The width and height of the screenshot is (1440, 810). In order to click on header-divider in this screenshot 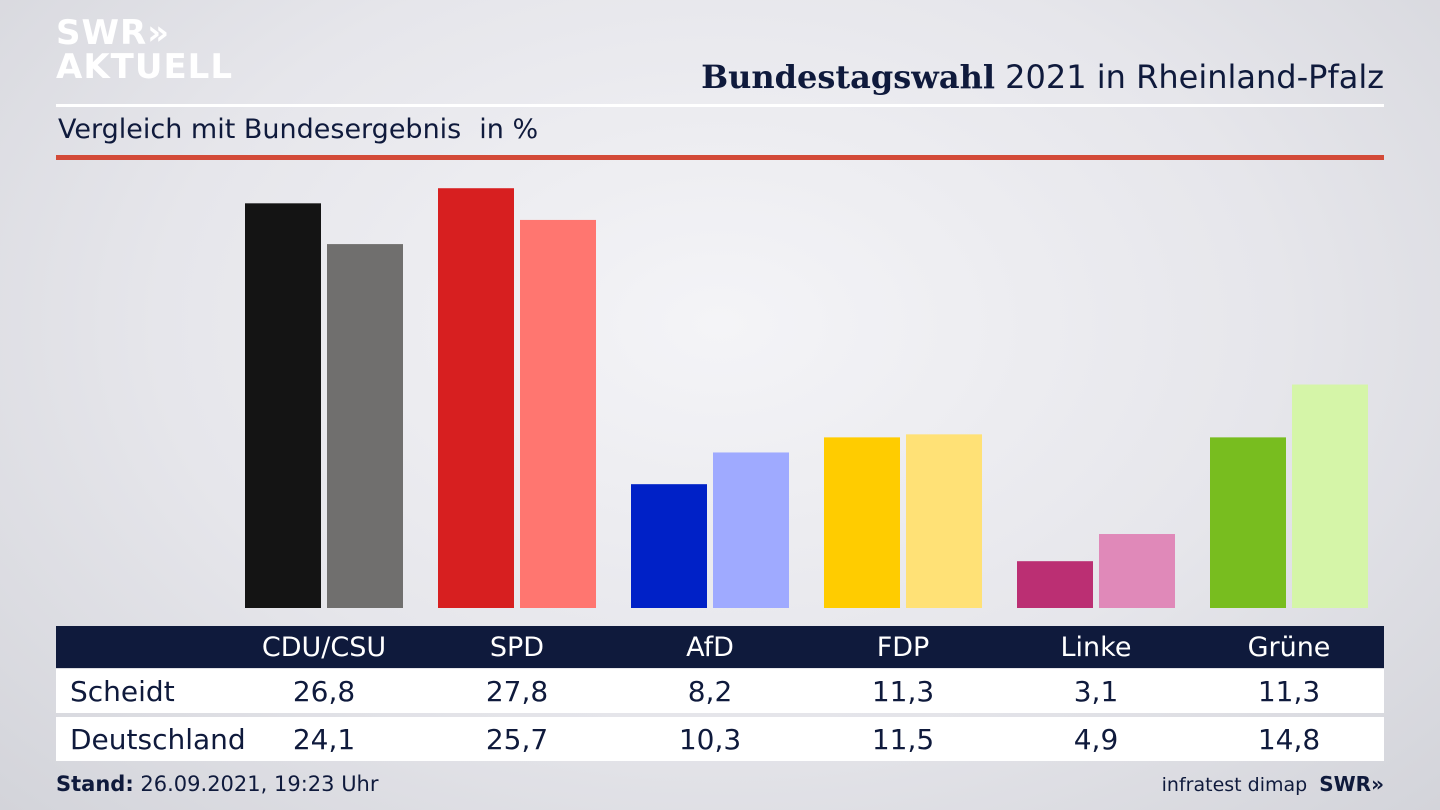, I will do `click(720, 105)`.